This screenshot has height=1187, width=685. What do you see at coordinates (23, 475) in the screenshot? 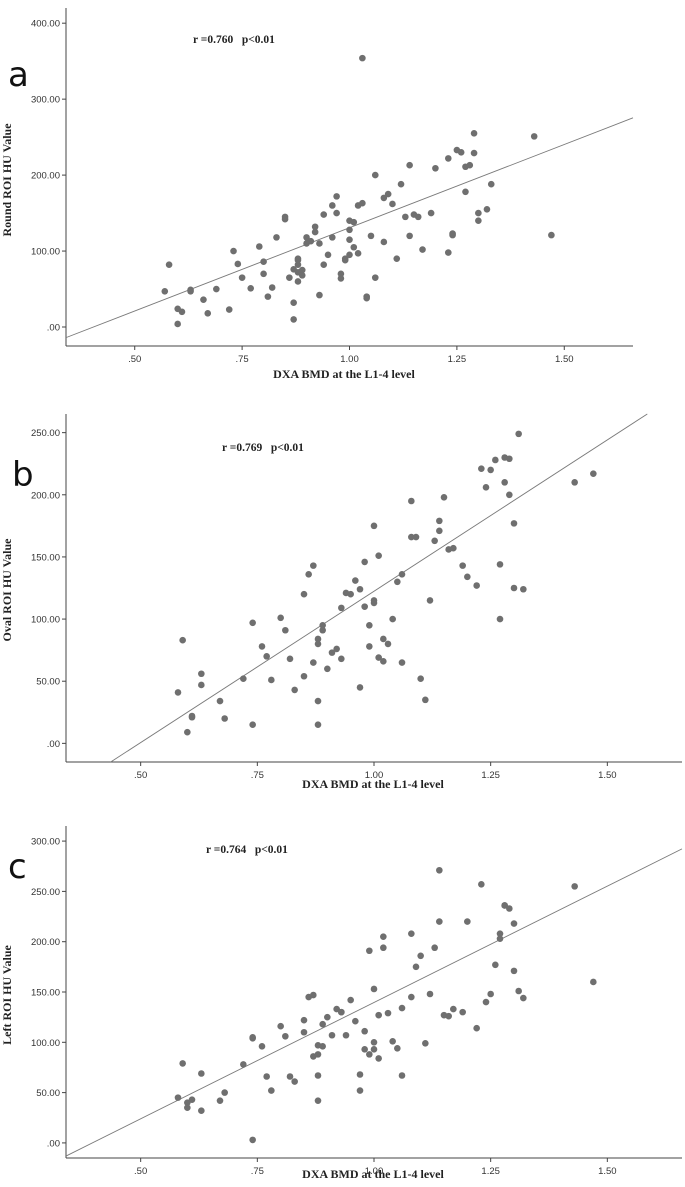
I see `panel-label: b` at bounding box center [23, 475].